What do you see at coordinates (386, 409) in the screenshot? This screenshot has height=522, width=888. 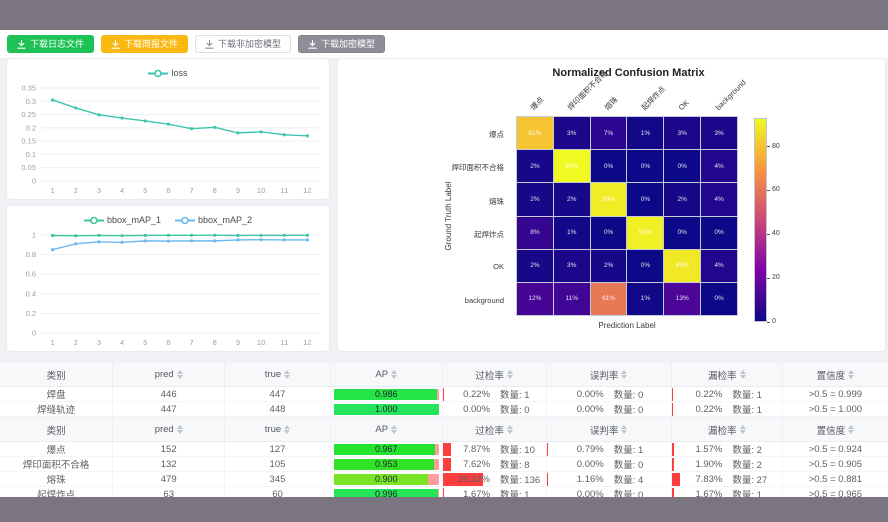 I see `ap-cell: 1.000` at bounding box center [386, 409].